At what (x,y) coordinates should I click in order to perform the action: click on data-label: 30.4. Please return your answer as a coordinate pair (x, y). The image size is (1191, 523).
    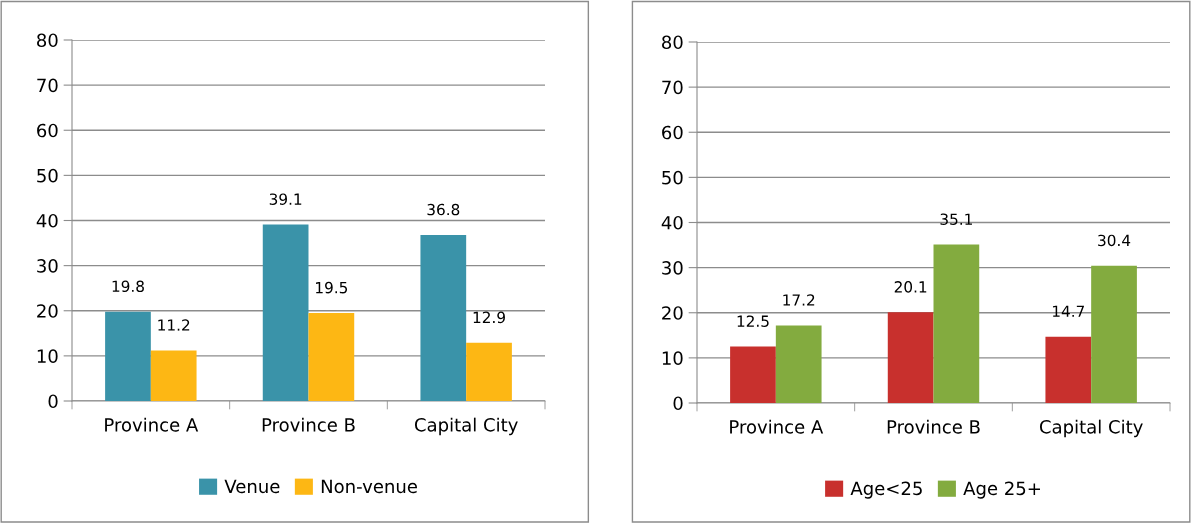
    Looking at the image, I should click on (1114, 240).